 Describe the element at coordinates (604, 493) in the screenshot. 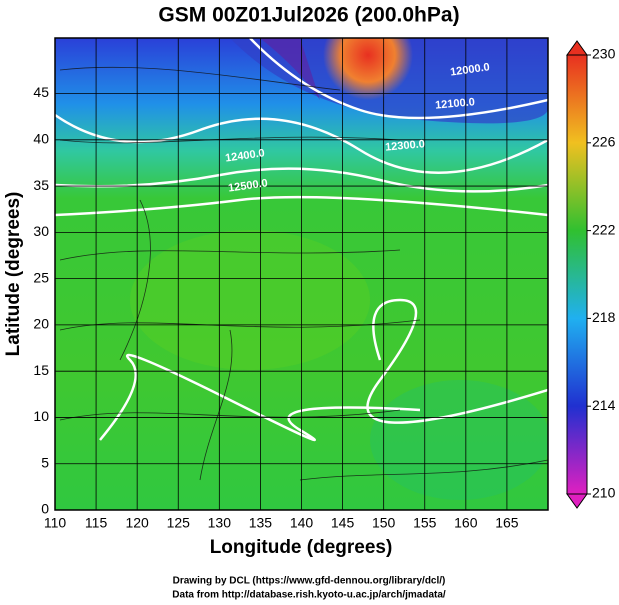

I see `colorbar-tick-label: 210` at that location.